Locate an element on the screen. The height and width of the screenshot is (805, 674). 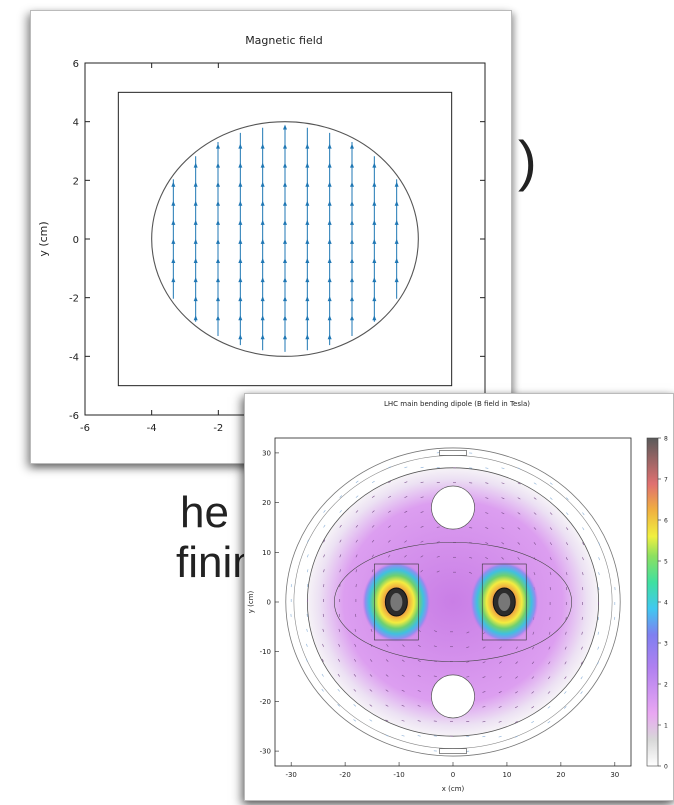
chart1-ytick-label: 4 is located at coordinates (76, 123).